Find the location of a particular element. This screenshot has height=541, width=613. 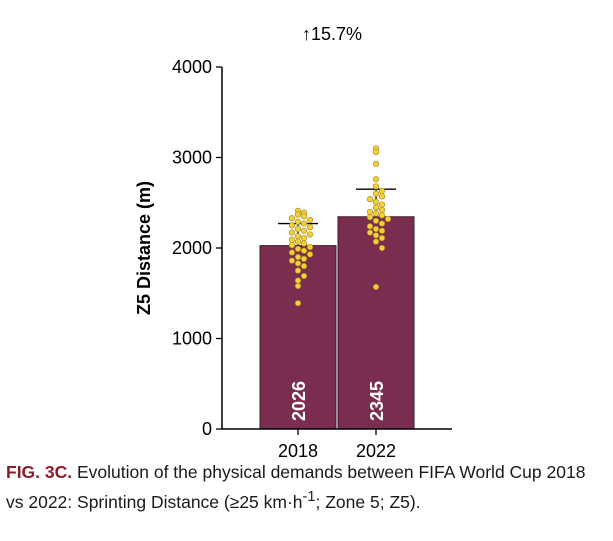

y-axis-label: Z5 Distance (m) is located at coordinates (144, 248).